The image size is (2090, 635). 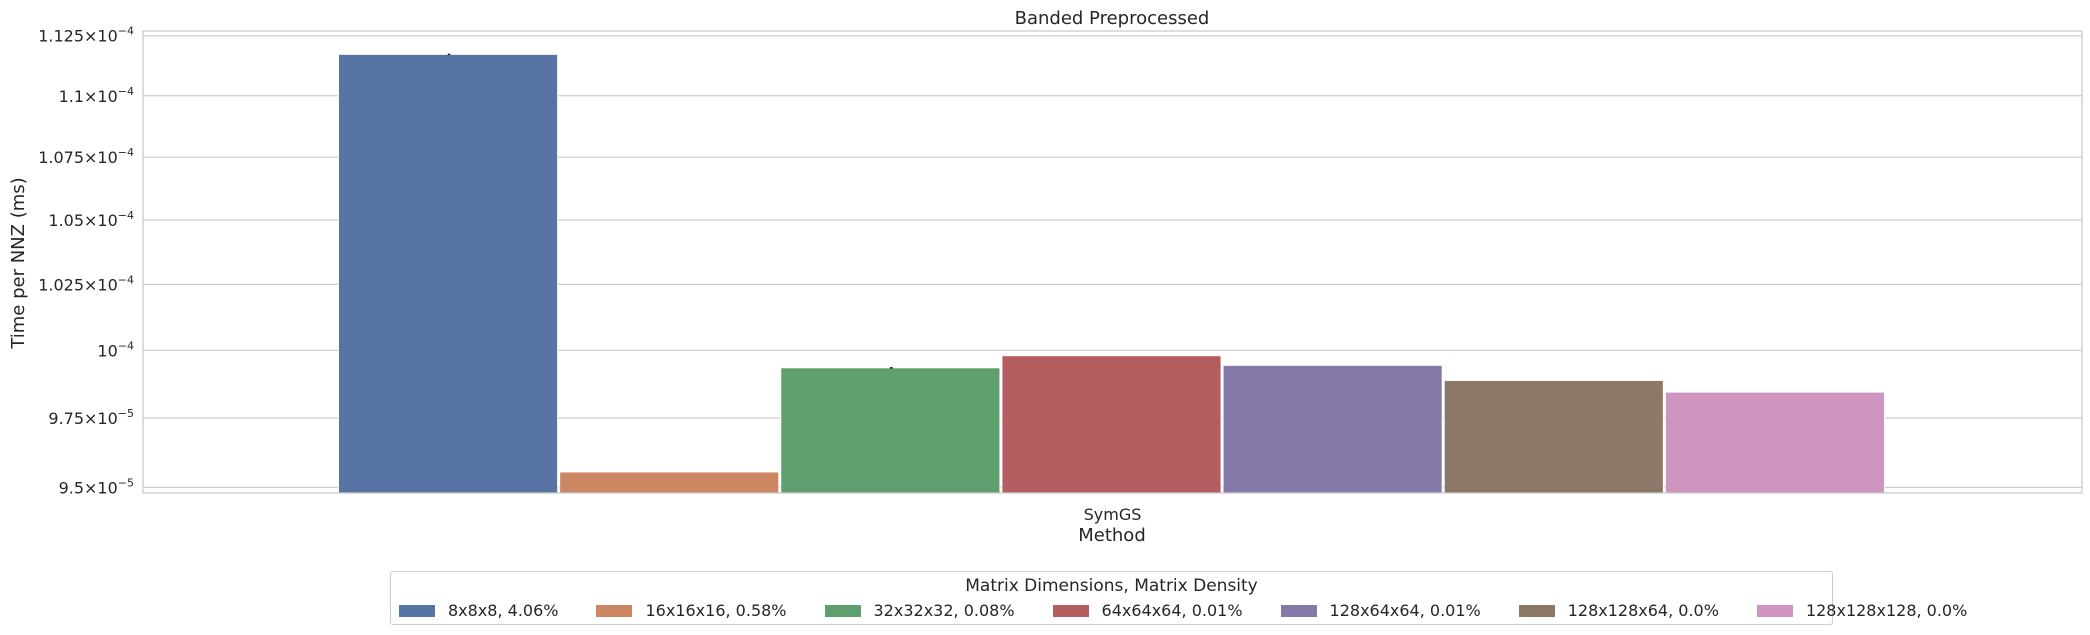 I want to click on x-tick-label: SymGS, so click(x=1113, y=514).